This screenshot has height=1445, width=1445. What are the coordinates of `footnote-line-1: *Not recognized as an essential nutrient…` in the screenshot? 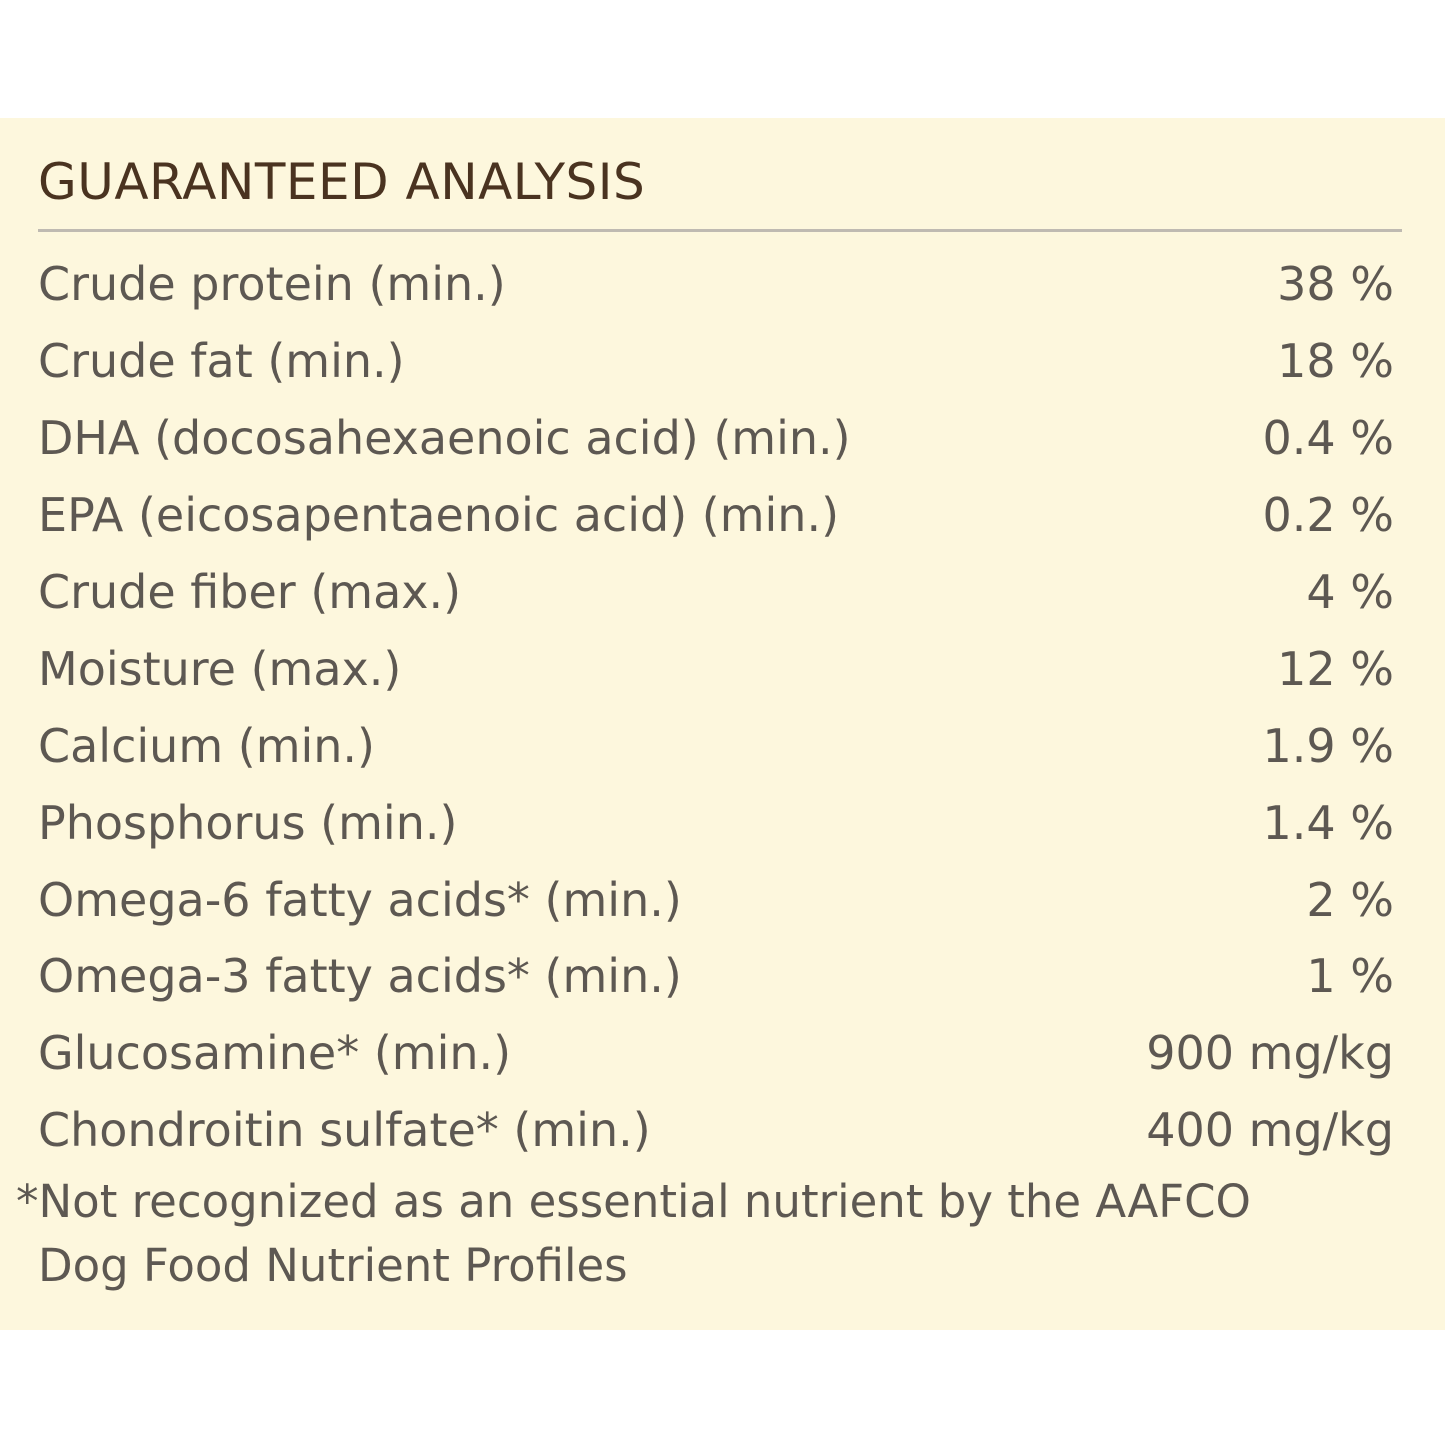 It's located at (633, 1201).